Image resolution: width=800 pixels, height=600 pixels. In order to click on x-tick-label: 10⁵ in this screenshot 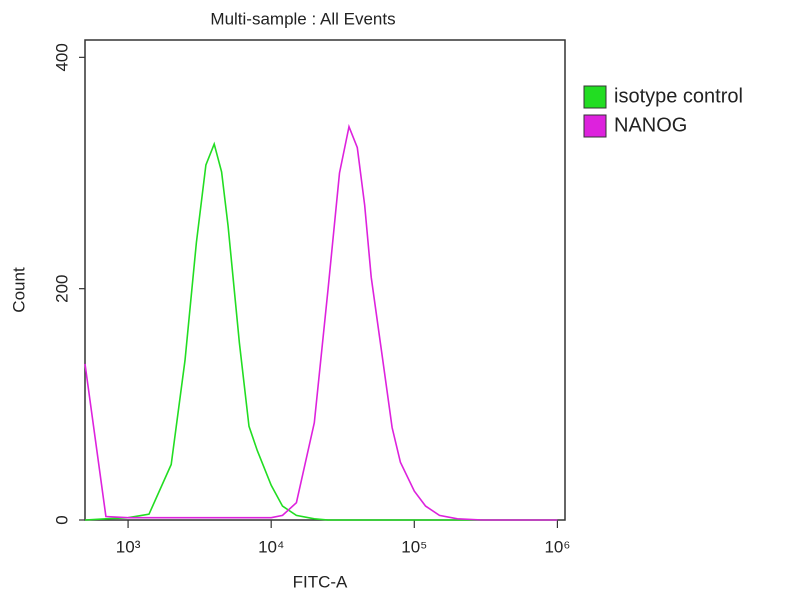, I will do `click(414, 546)`.